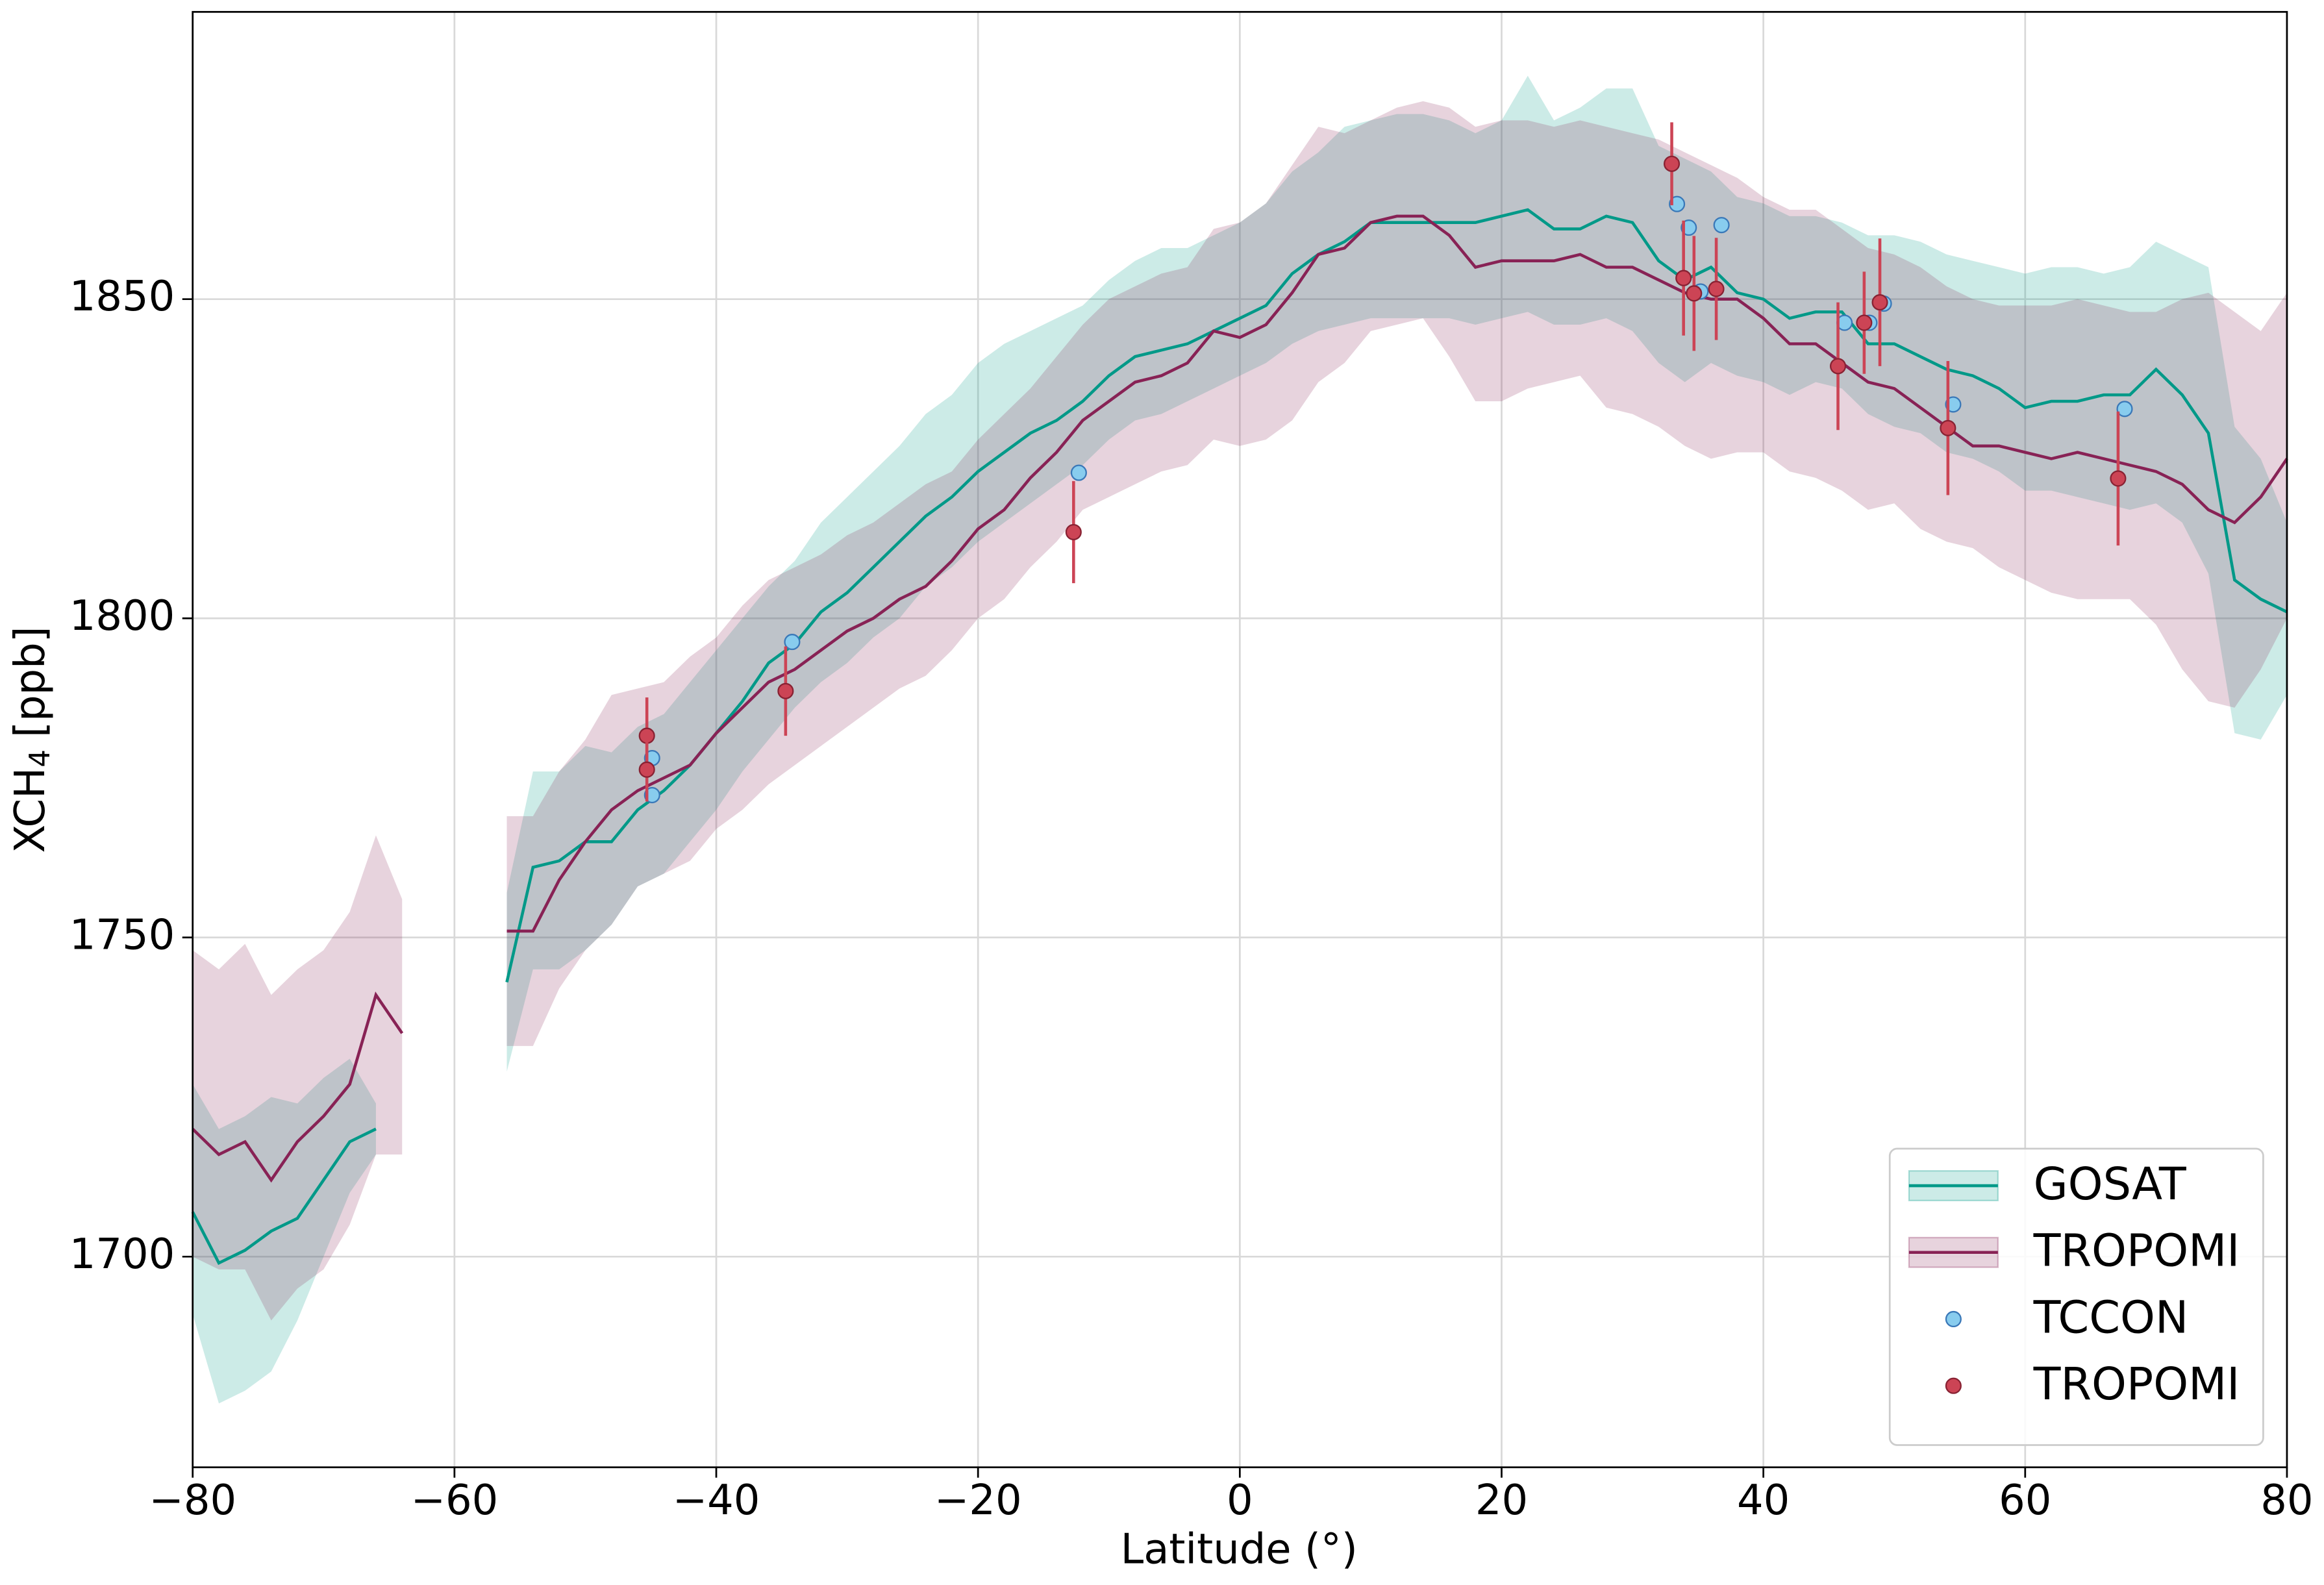 This screenshot has height=1585, width=2324. I want to click on x-tick-label: 0, so click(1240, 1501).